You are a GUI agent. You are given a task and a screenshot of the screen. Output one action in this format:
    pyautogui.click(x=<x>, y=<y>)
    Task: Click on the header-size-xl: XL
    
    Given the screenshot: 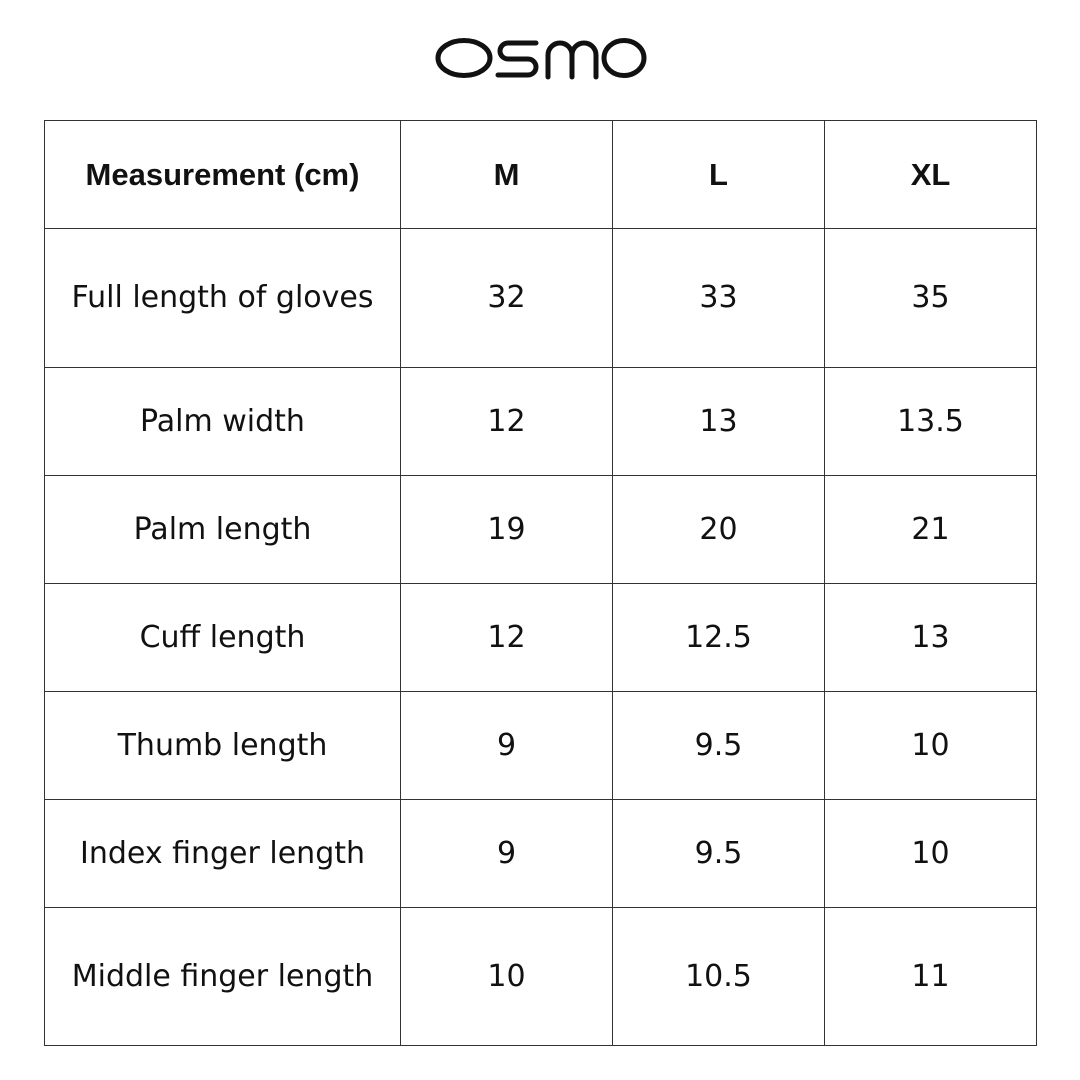 What is the action you would take?
    pyautogui.click(x=930, y=174)
    